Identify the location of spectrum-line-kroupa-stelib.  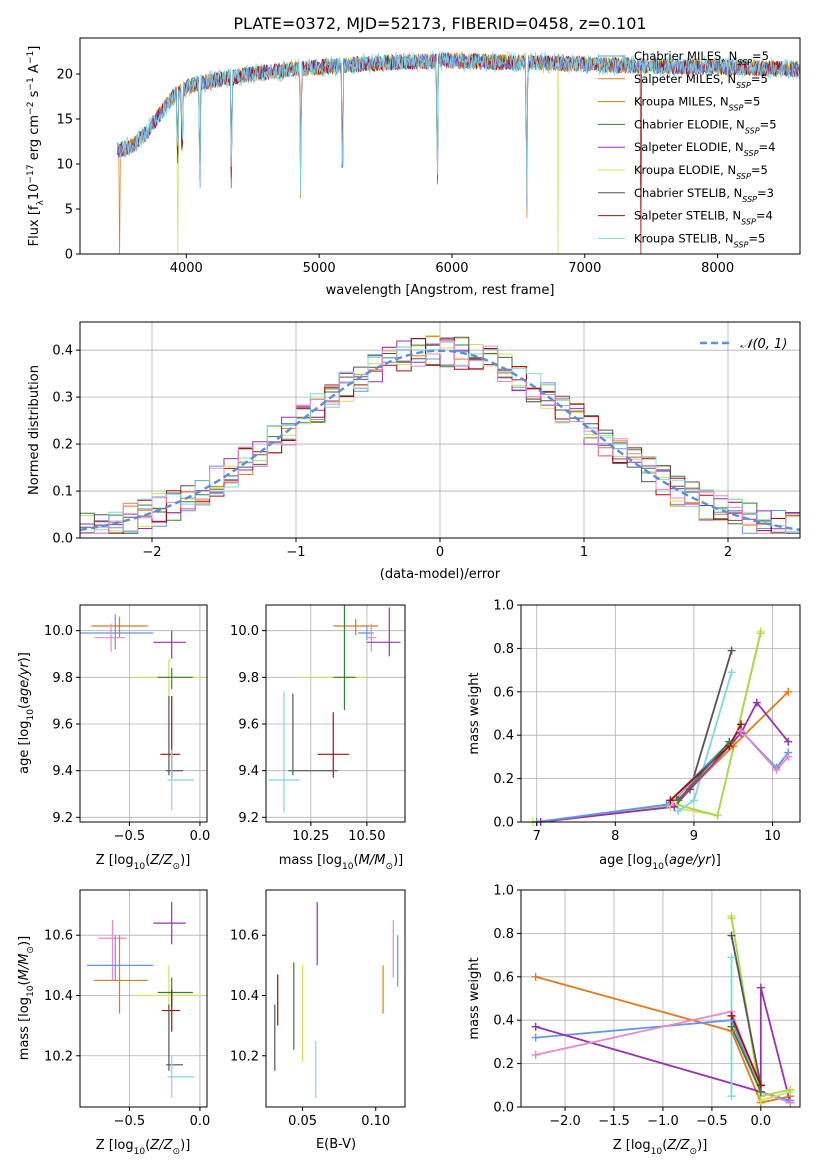
(458, 123).